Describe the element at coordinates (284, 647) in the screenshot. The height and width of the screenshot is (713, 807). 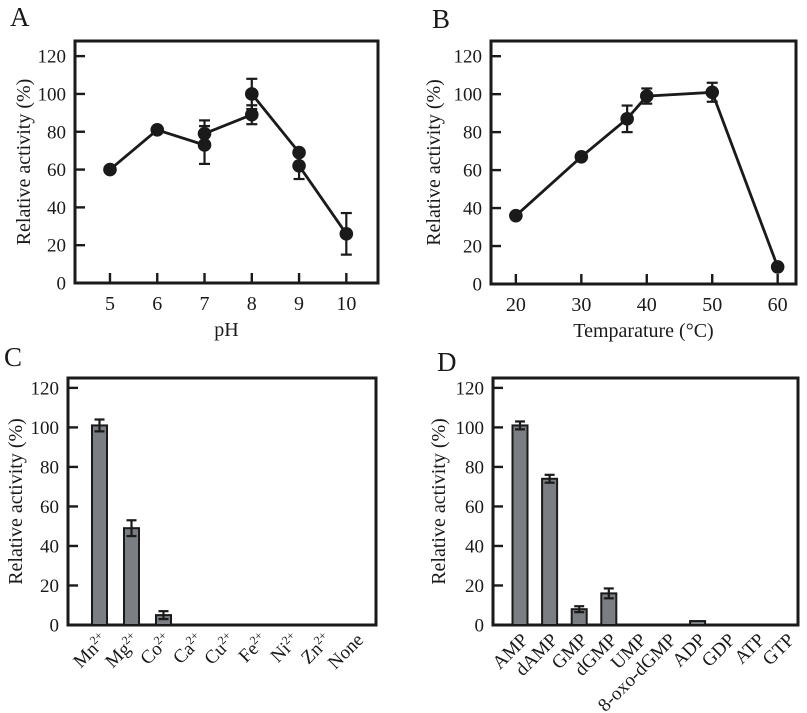
I see `category-label: Ni2+` at that location.